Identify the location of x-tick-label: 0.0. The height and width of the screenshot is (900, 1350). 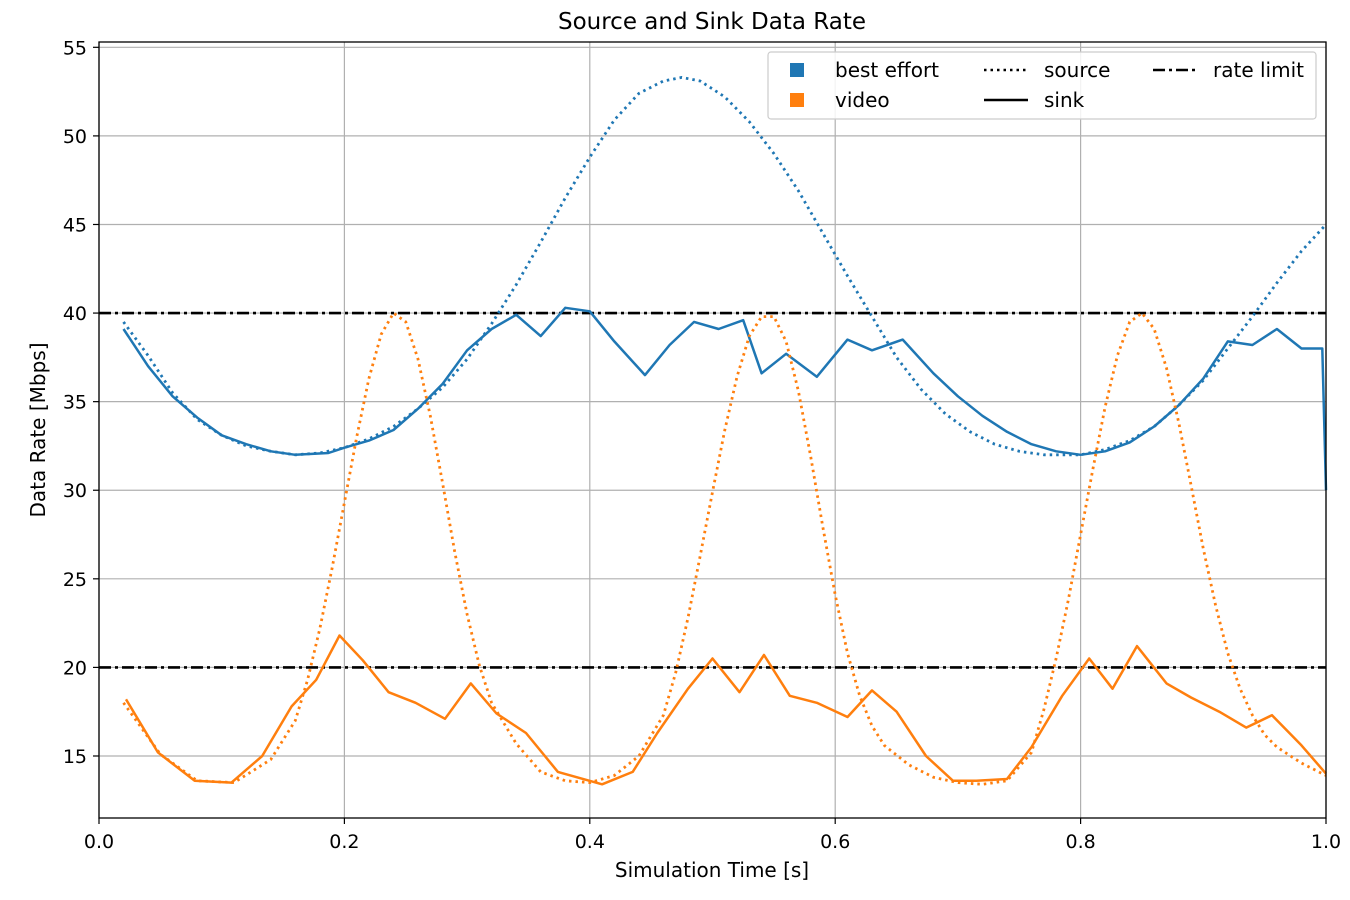
(99, 842).